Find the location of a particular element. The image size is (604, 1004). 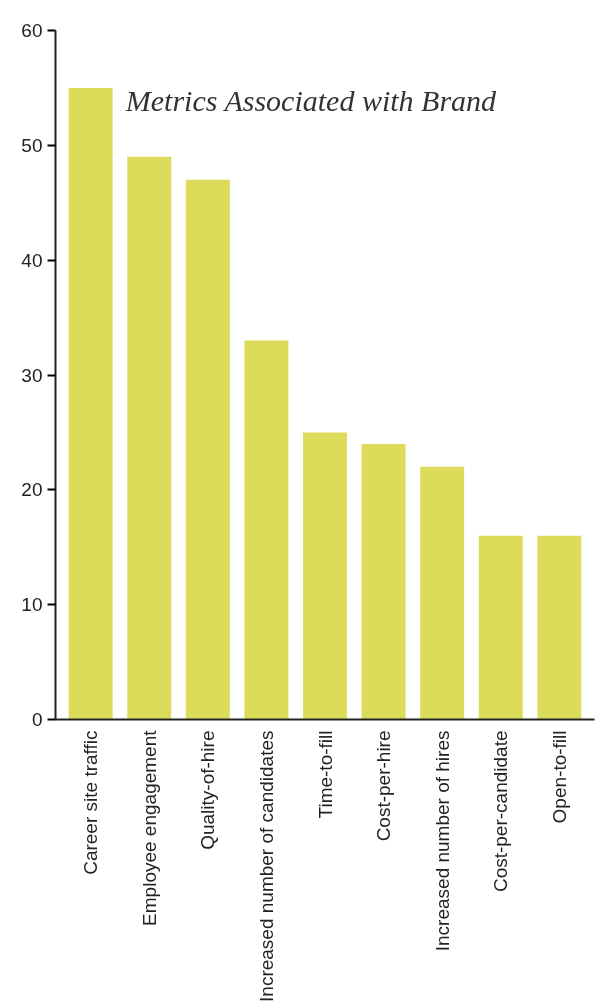

x-tick-label: Time-to-fill is located at coordinates (325, 774).